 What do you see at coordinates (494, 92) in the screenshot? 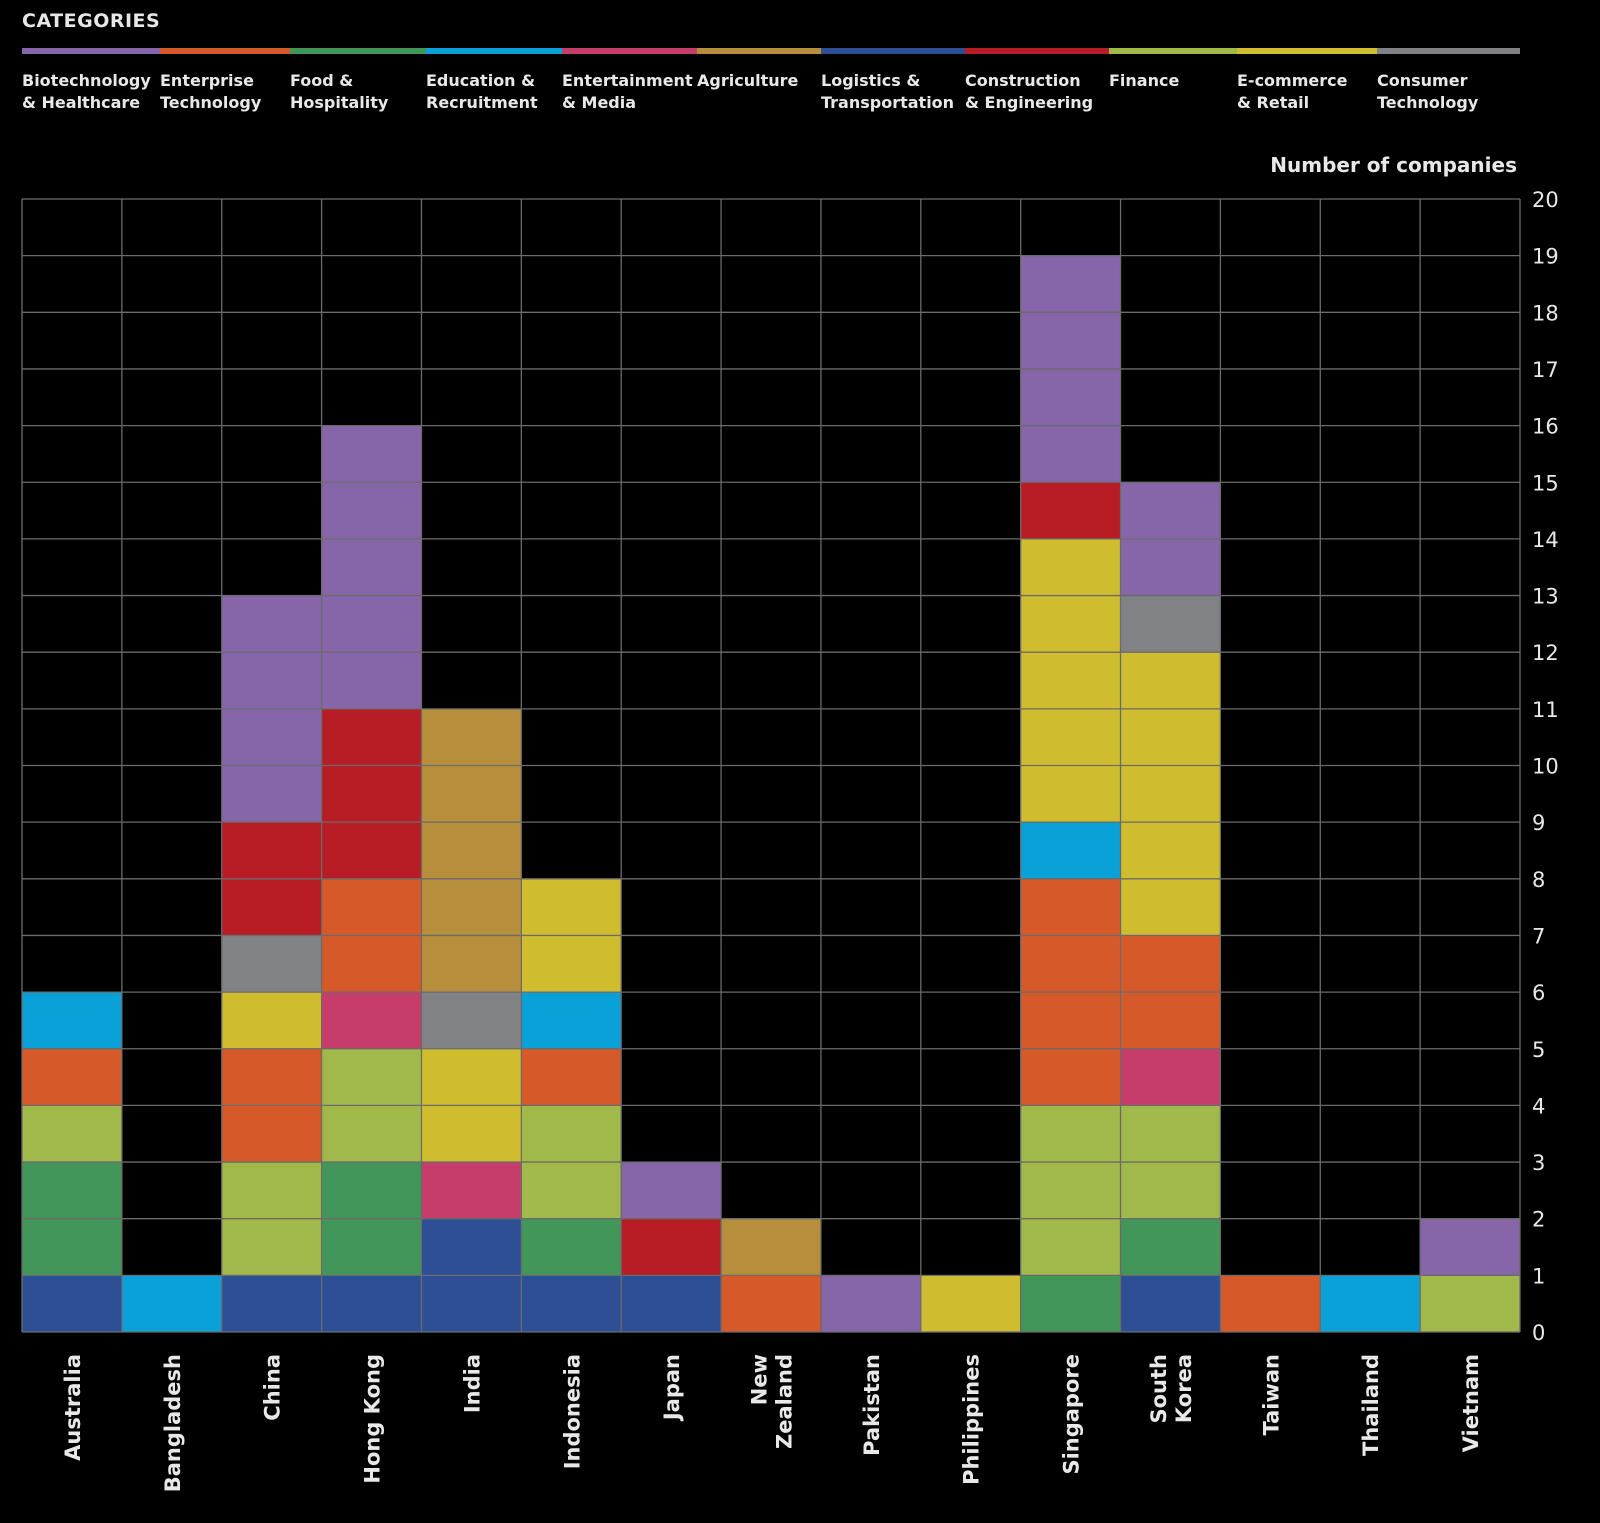
I see `legend-label: Education & Recruitment` at bounding box center [494, 92].